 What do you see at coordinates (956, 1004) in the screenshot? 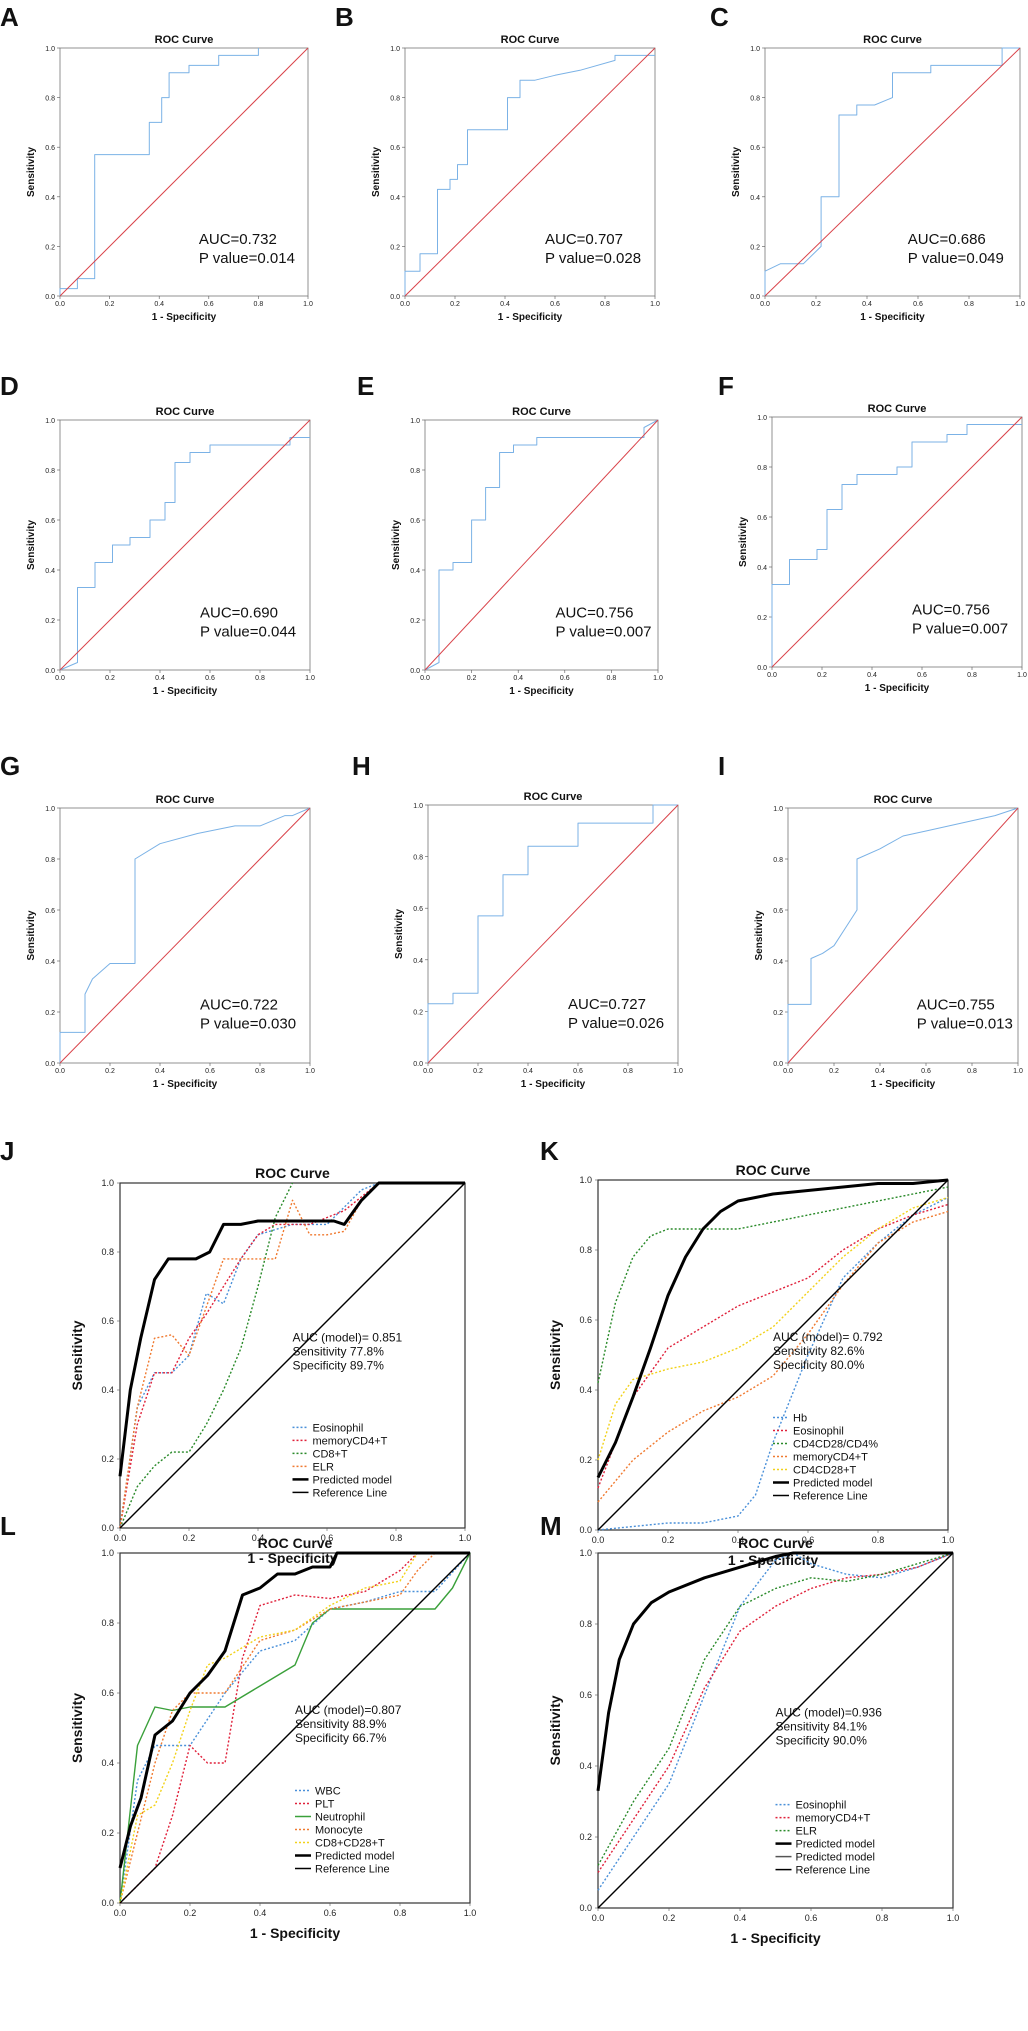
I see `annotation-text: AUC=0.755` at bounding box center [956, 1004].